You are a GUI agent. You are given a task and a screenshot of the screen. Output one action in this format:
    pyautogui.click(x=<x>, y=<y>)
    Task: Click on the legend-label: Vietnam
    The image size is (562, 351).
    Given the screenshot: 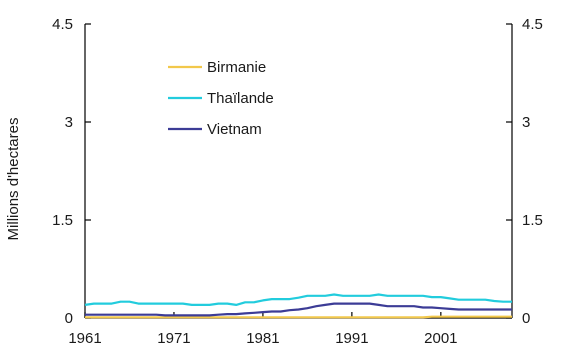 What is the action you would take?
    pyautogui.click(x=234, y=129)
    